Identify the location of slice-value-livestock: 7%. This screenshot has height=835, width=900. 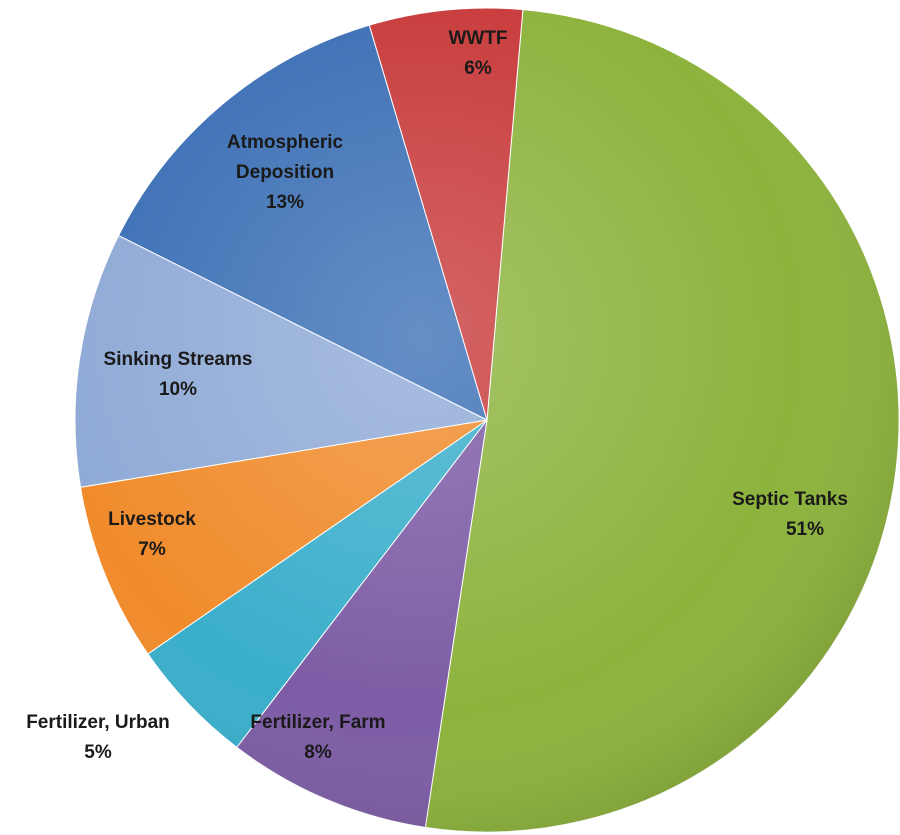
(152, 549).